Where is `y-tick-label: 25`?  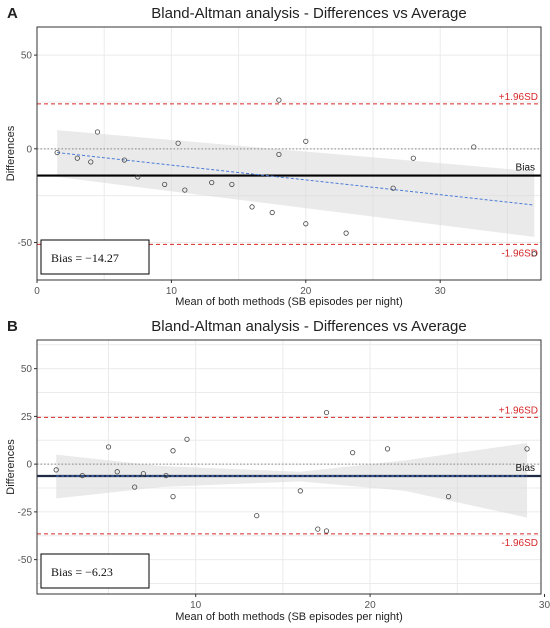
y-tick-label: 25 is located at coordinates (27, 417).